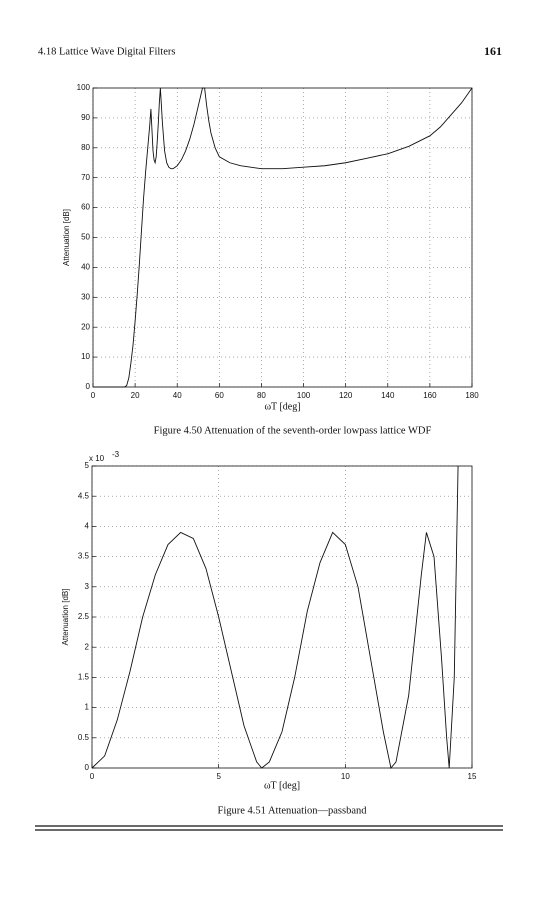 This screenshot has height=900, width=552. I want to click on y-tick-label: 5, so click(87, 465).